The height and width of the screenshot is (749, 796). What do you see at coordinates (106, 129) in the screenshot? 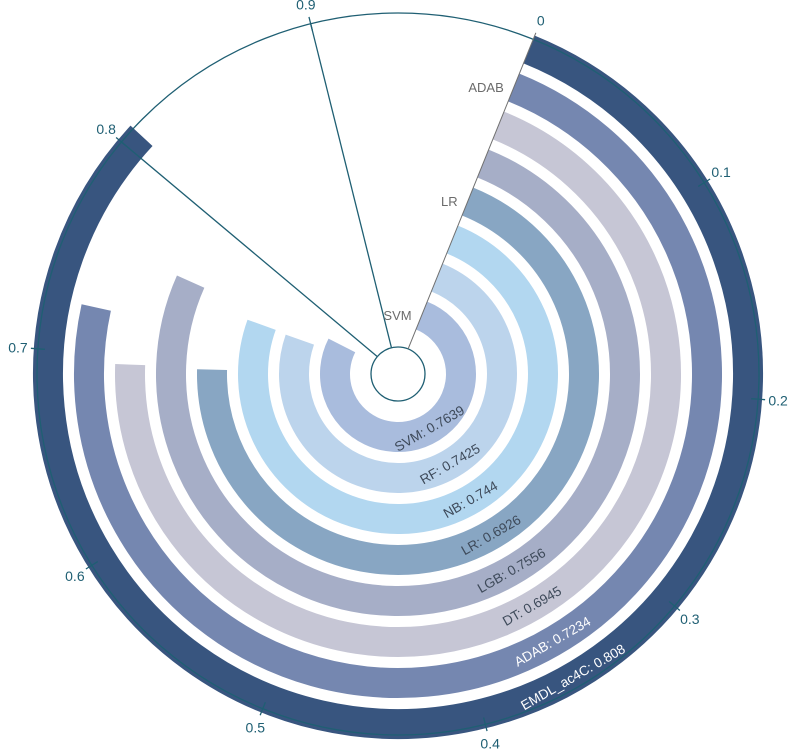
I see `axis-tick-label-0-8: 0.8` at bounding box center [106, 129].